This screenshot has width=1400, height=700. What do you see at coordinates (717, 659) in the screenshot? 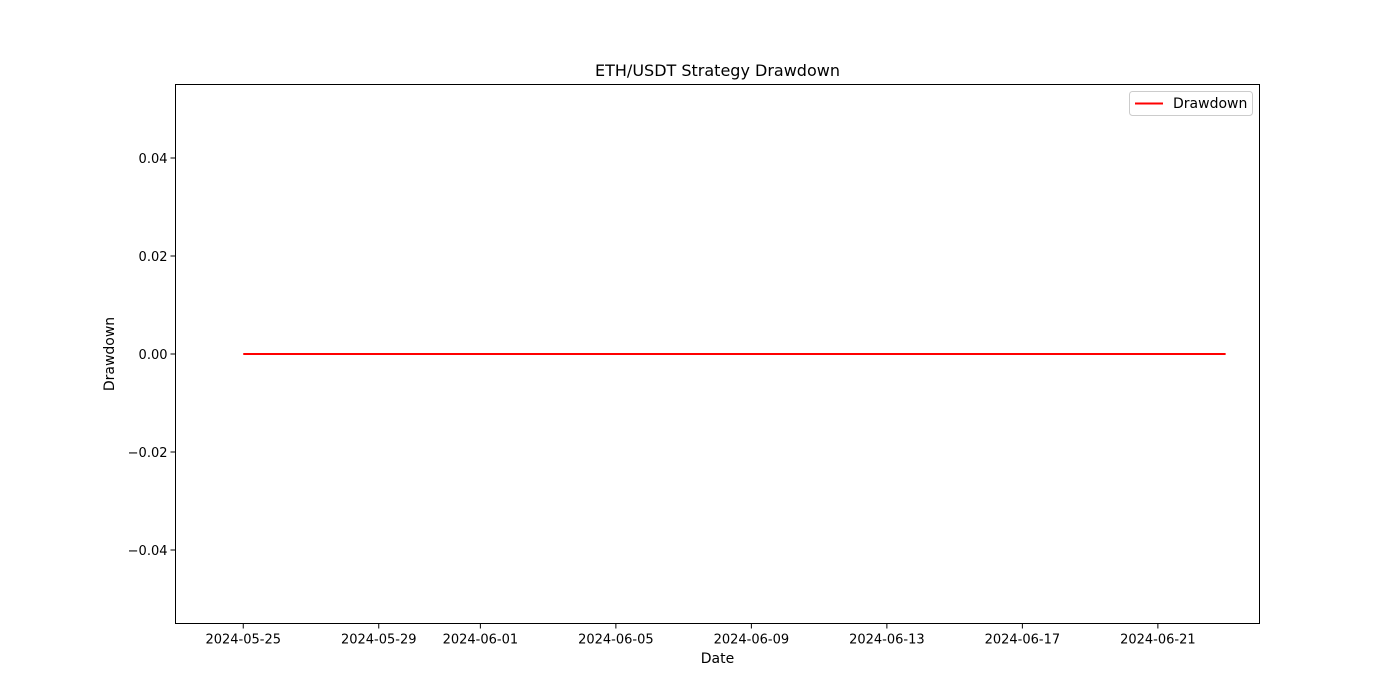
I see `x-axis-label: Date` at bounding box center [717, 659].